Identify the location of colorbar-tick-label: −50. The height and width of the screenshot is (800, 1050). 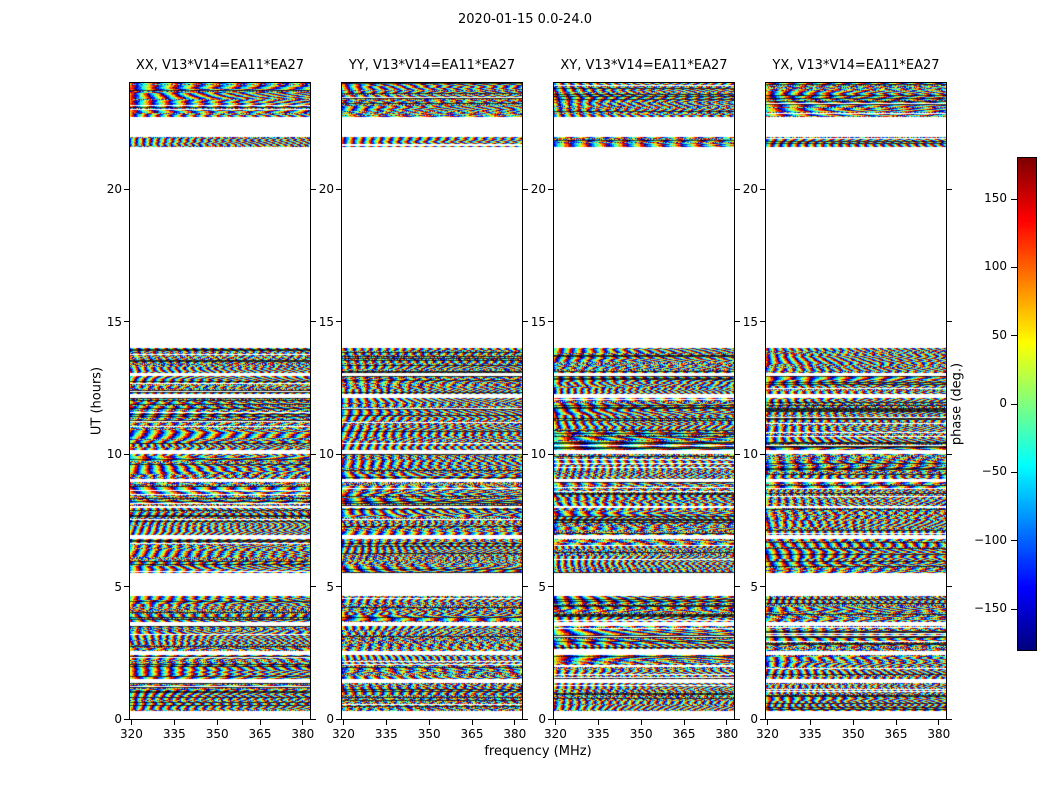
(994, 471).